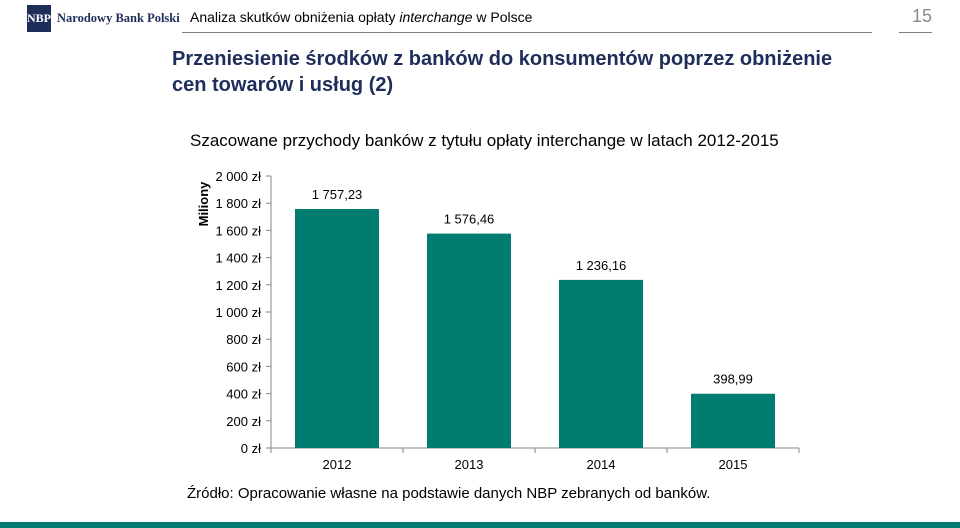 This screenshot has width=960, height=528. Describe the element at coordinates (203, 204) in the screenshot. I see `y-axis-title: Miliony` at that location.